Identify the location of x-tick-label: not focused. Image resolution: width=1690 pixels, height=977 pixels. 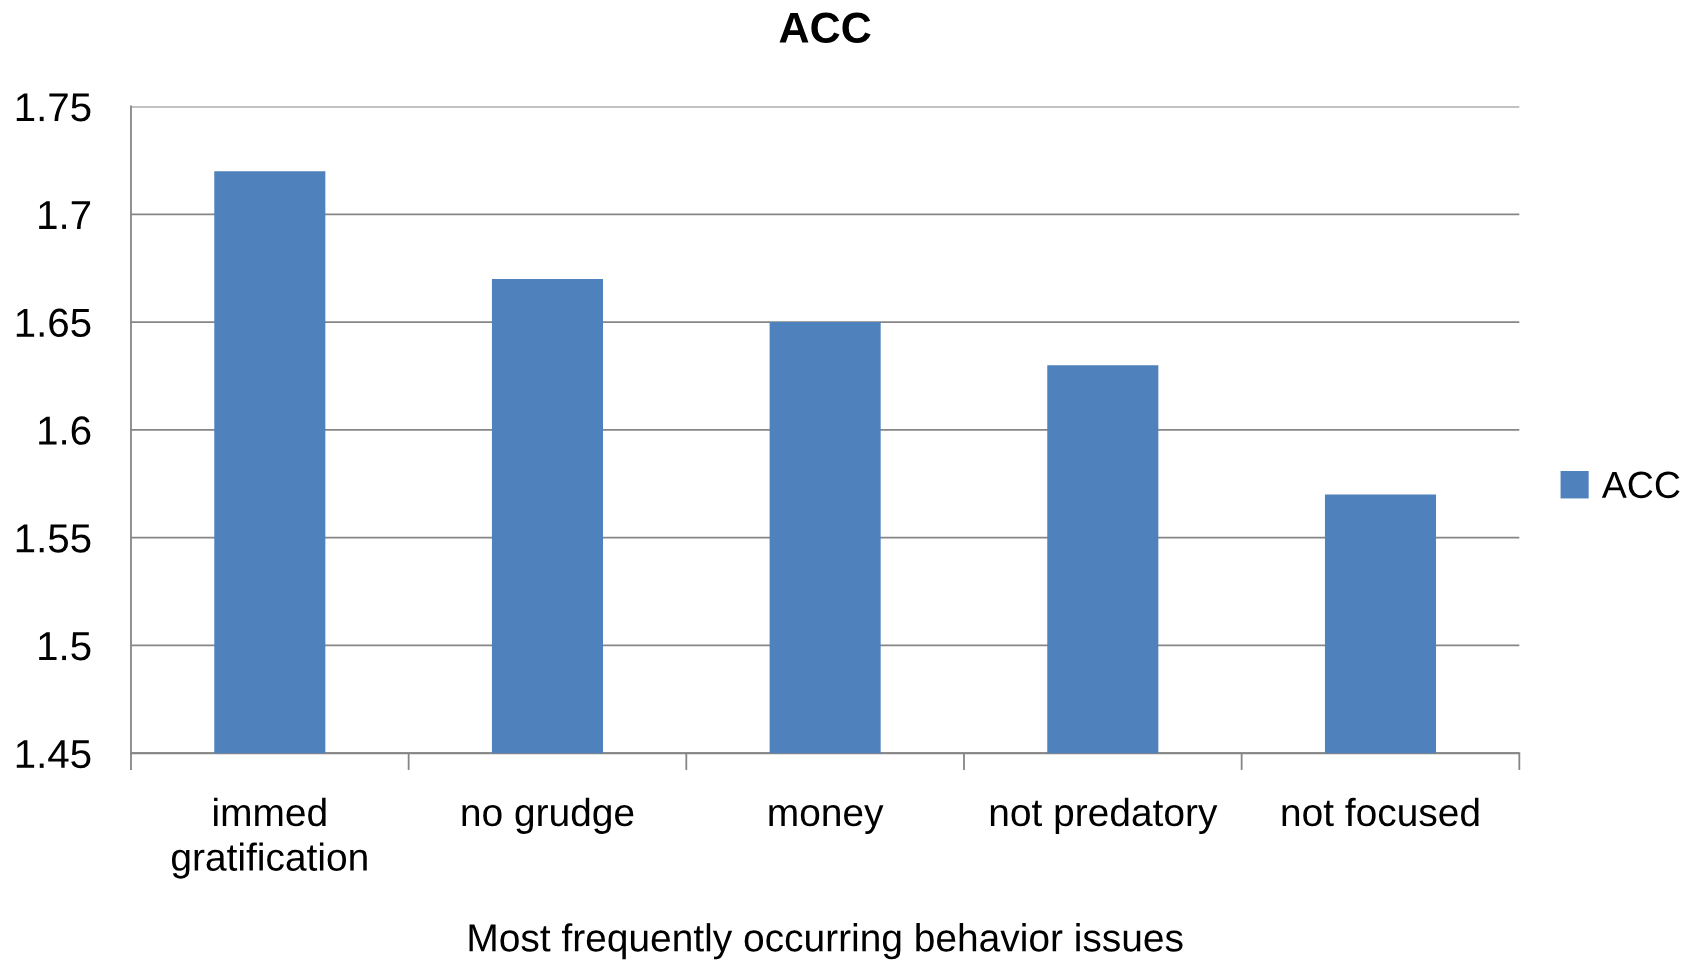
(1380, 812).